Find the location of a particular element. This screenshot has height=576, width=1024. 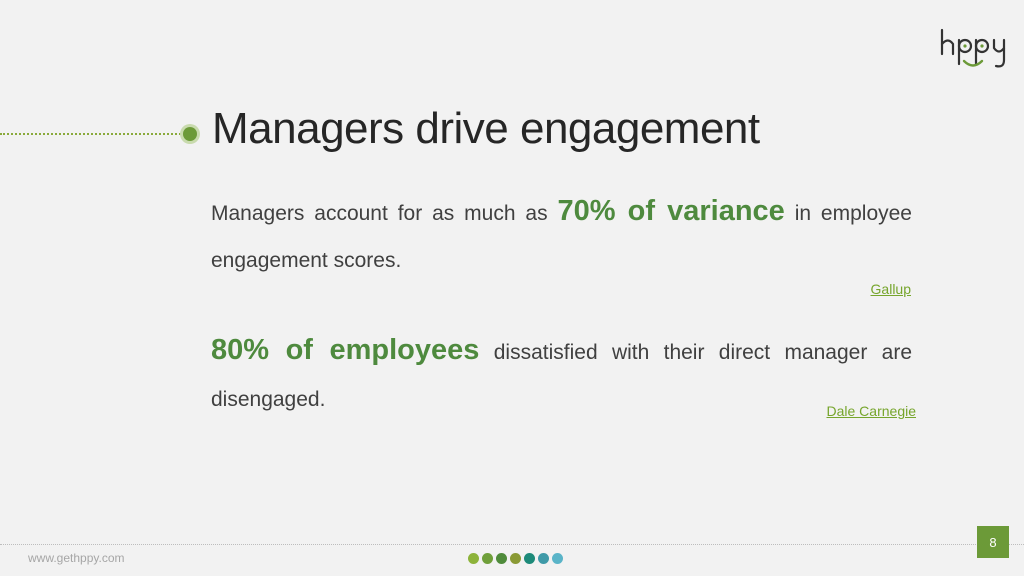

stat1-post-text: in employee engagement scores. is located at coordinates (561, 237).